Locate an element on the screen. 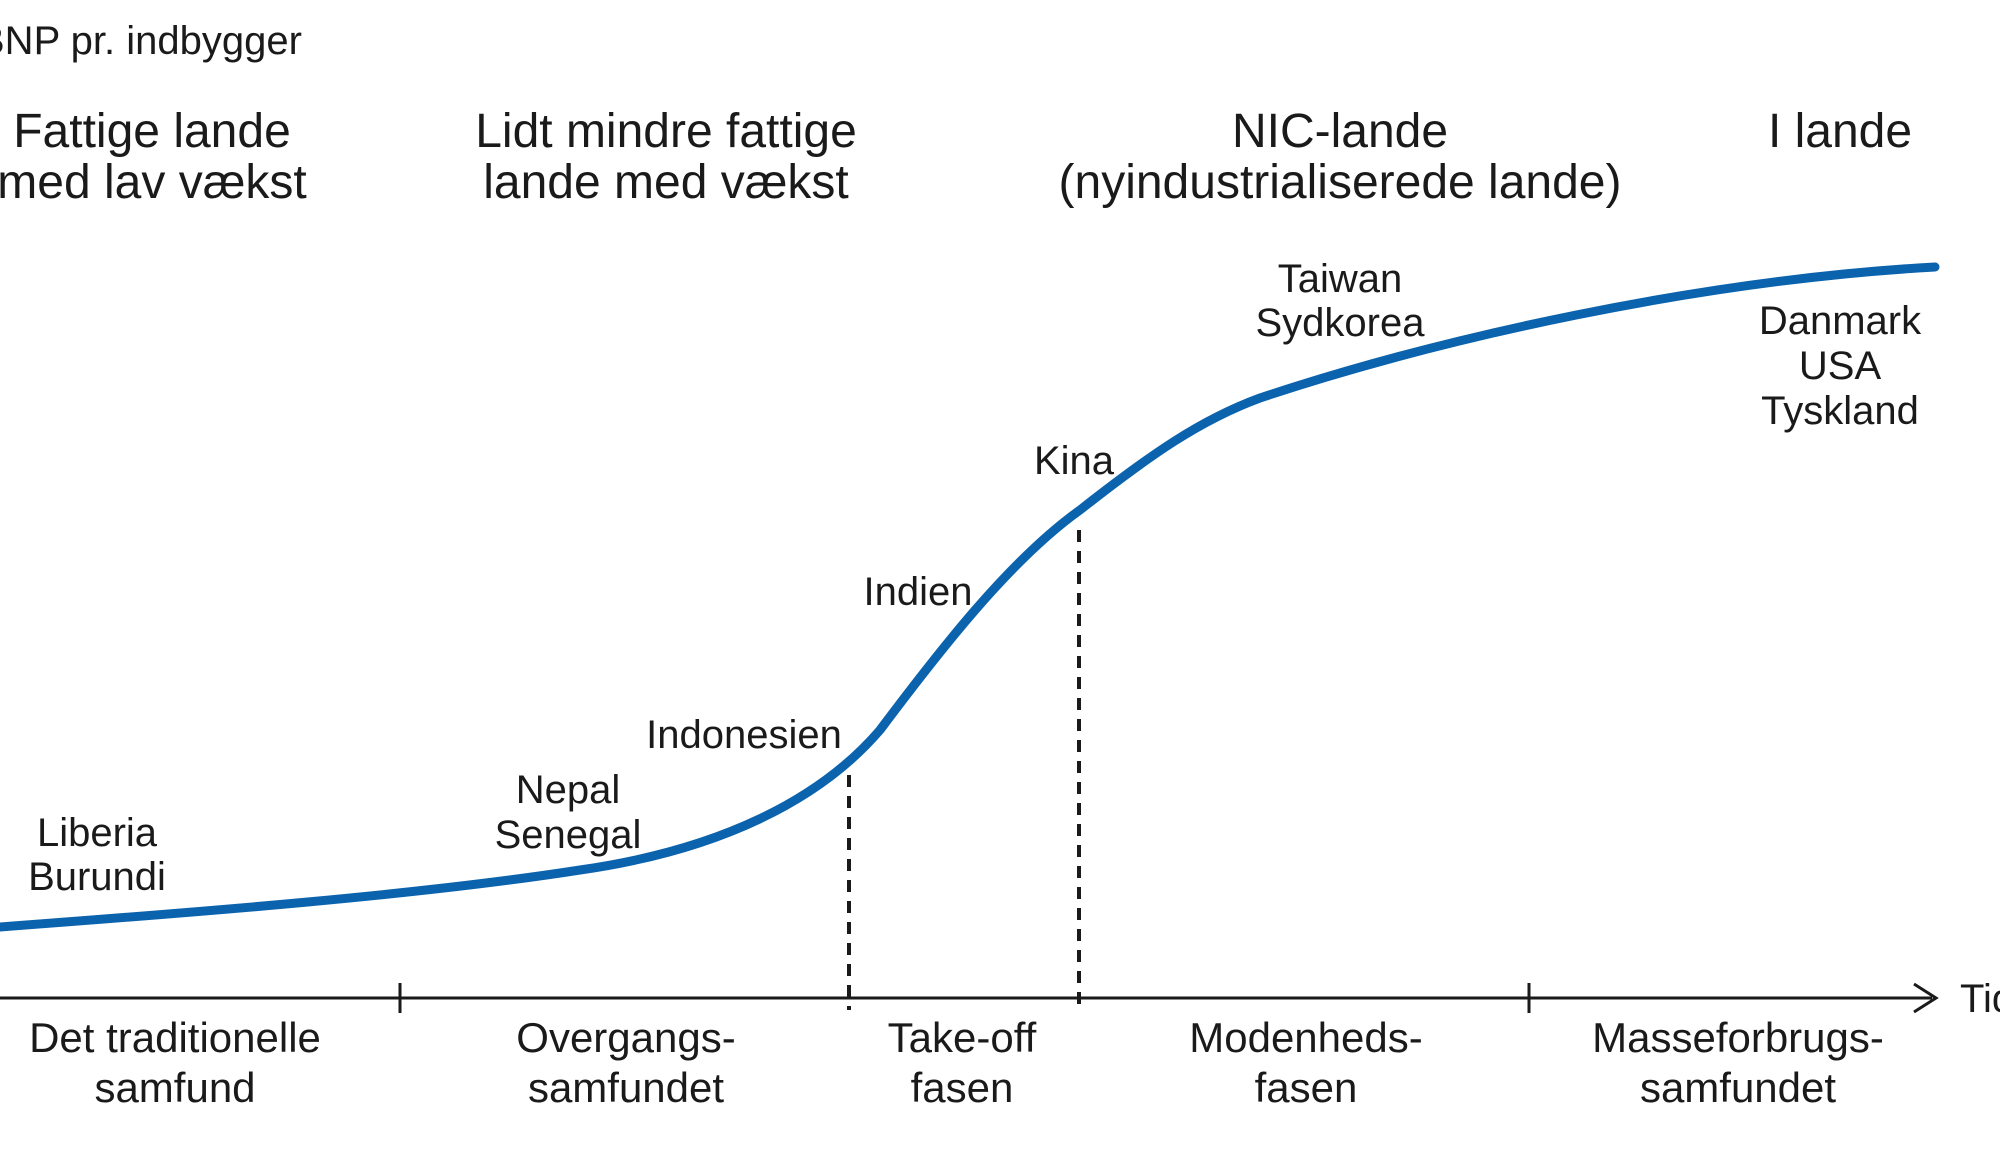  heading-nic-line1: NIC-lande is located at coordinates (1340, 131).